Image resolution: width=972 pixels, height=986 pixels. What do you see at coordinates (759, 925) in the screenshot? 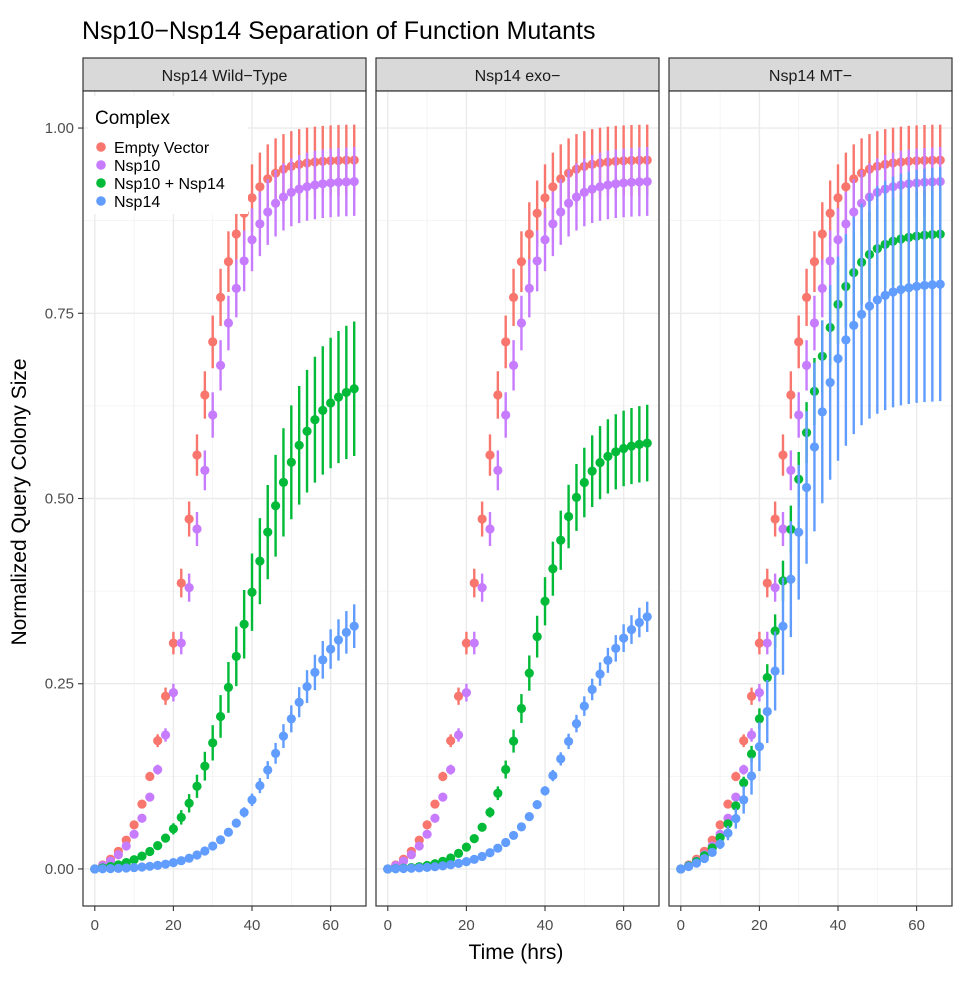
I see `x-tick-label: 20` at bounding box center [759, 925].